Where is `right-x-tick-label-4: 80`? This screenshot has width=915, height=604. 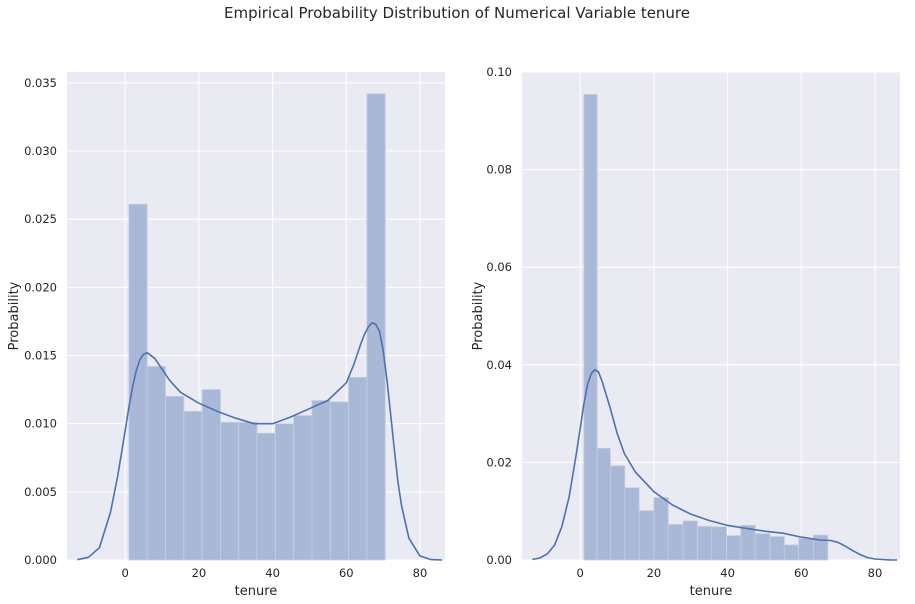
right-x-tick-label-4: 80 is located at coordinates (875, 573).